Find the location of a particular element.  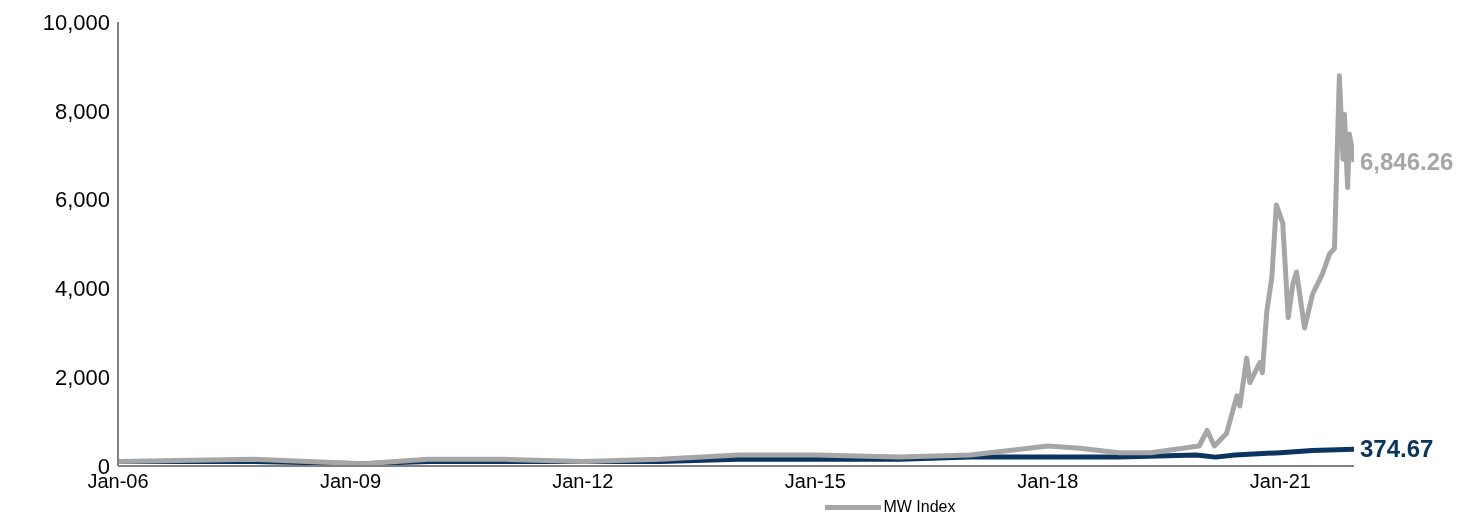

y-tick-label: 8,000 is located at coordinates (82, 111).